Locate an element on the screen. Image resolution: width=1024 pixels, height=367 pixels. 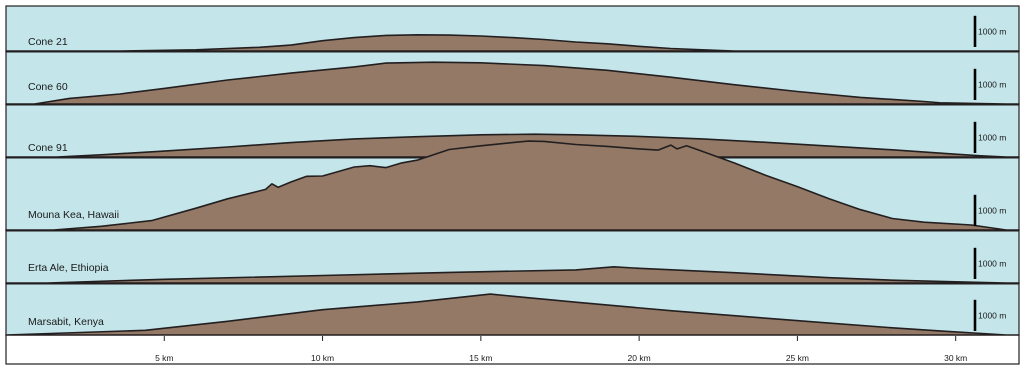
profile-label: Cone 21 is located at coordinates (48, 42).